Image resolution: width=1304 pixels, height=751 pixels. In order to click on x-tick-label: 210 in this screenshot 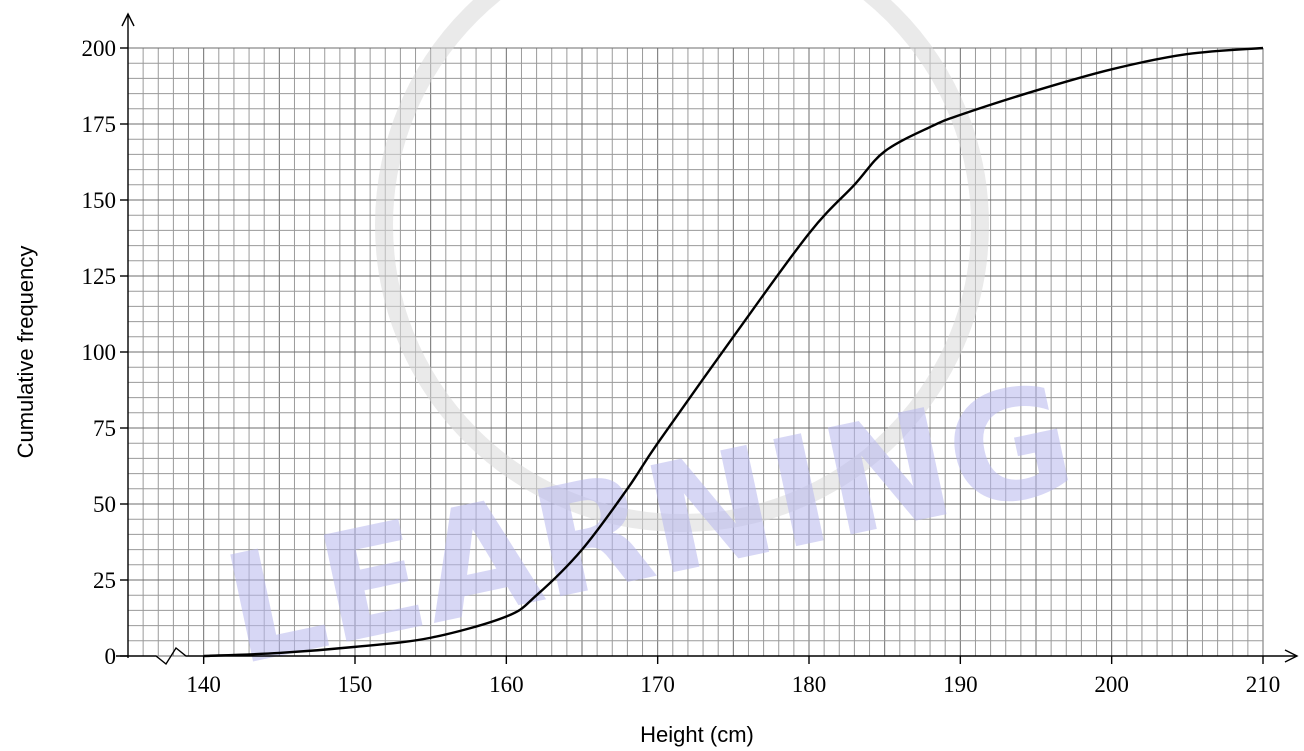, I will do `click(1263, 684)`.